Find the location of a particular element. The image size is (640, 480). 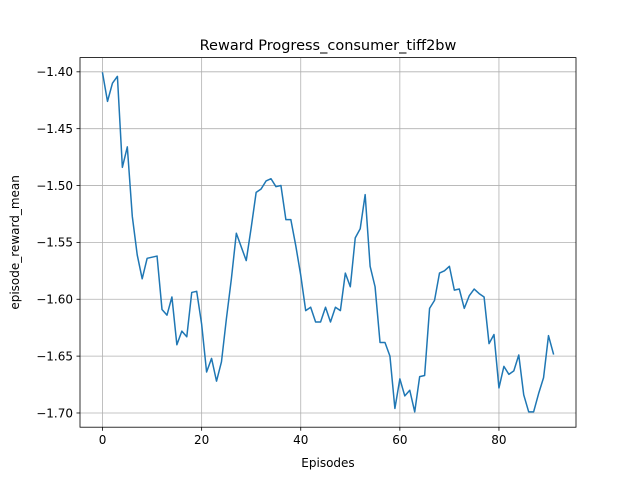

chart-title: Reward Progress_consumer_tiff2bw is located at coordinates (328, 46).